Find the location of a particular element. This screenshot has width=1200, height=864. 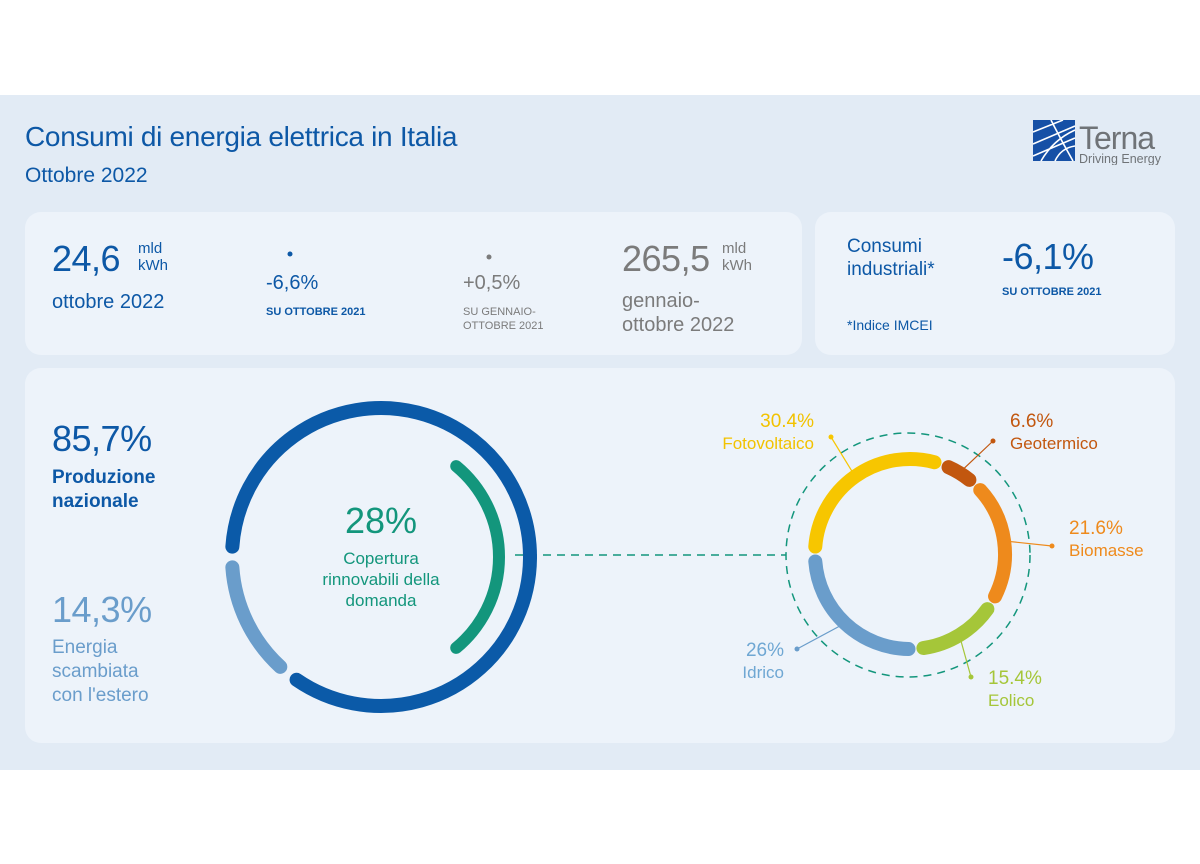

slice-label-idrico: 26% Idrico is located at coordinates (763, 661).